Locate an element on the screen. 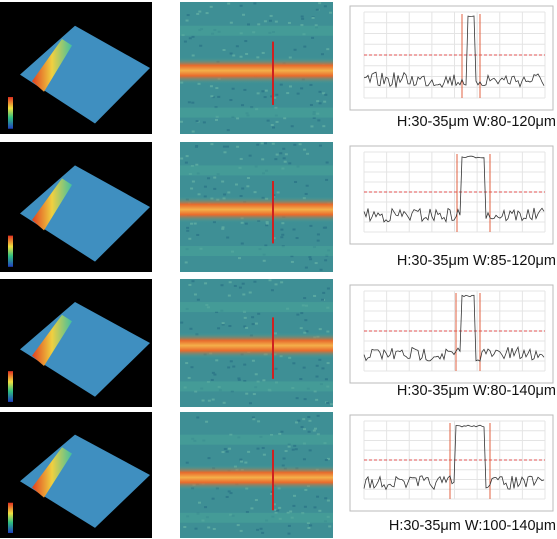 The height and width of the screenshot is (539, 557). surface is located at coordinates (85, 481).